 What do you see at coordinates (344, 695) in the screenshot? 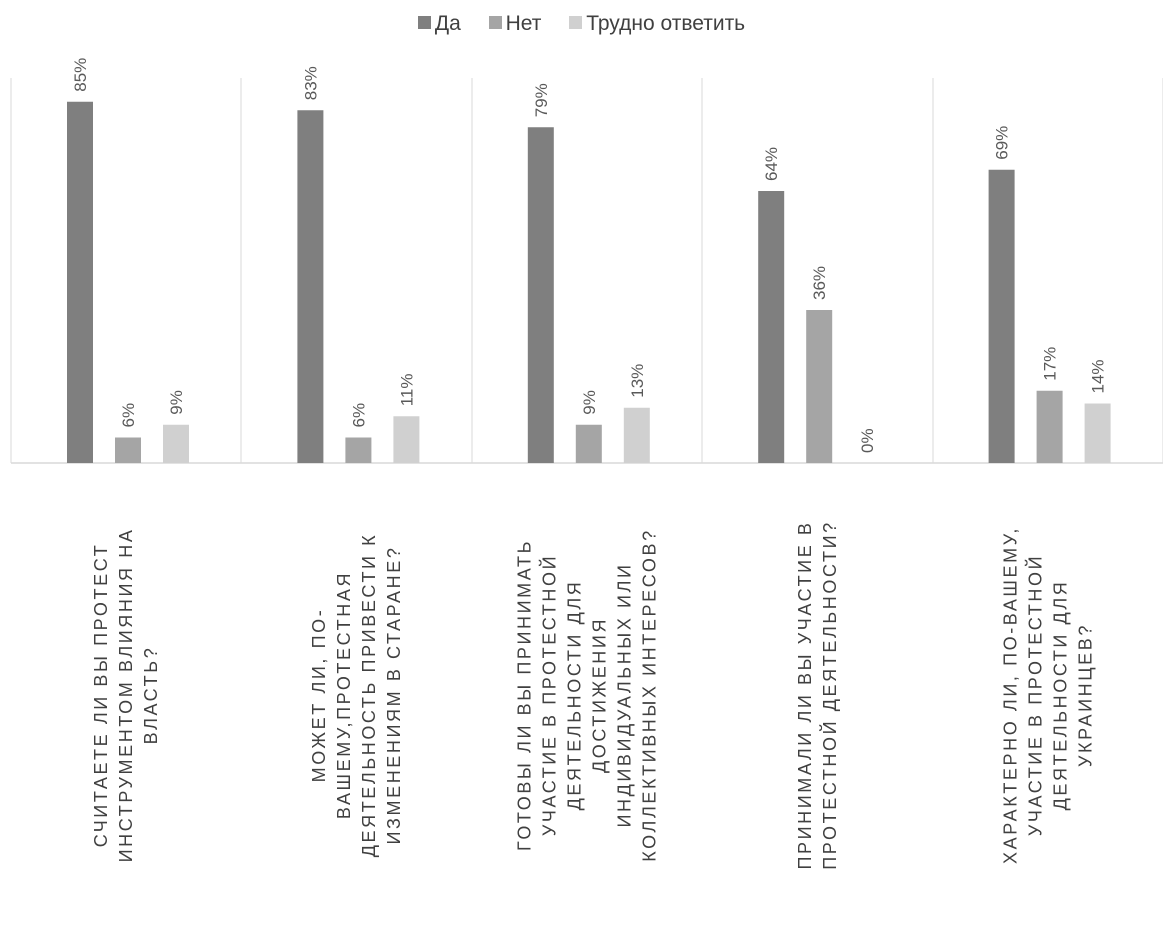
I see `category-label: ВАШЕМУ,ПРОТЕСТНАЯ` at bounding box center [344, 695].